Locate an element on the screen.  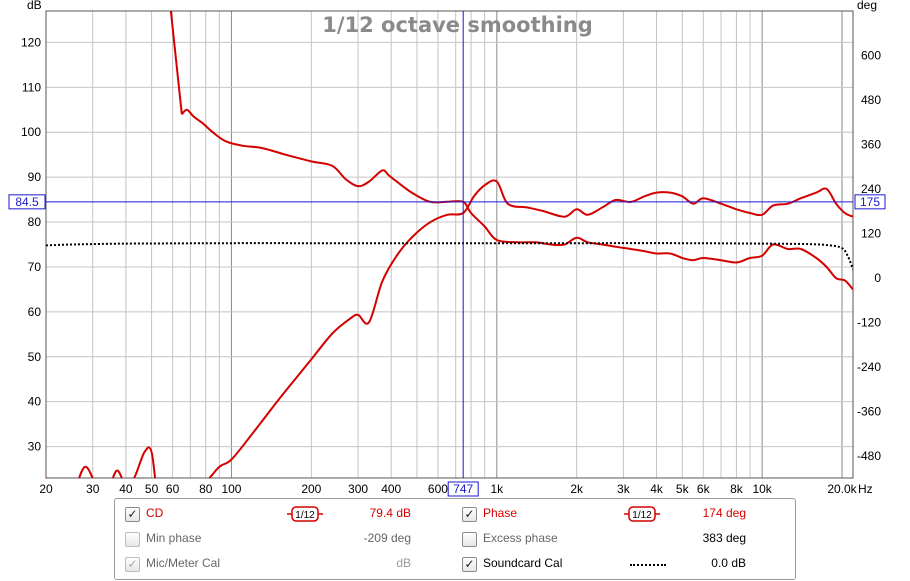
x-tick-label: 8k is located at coordinates (737, 489).